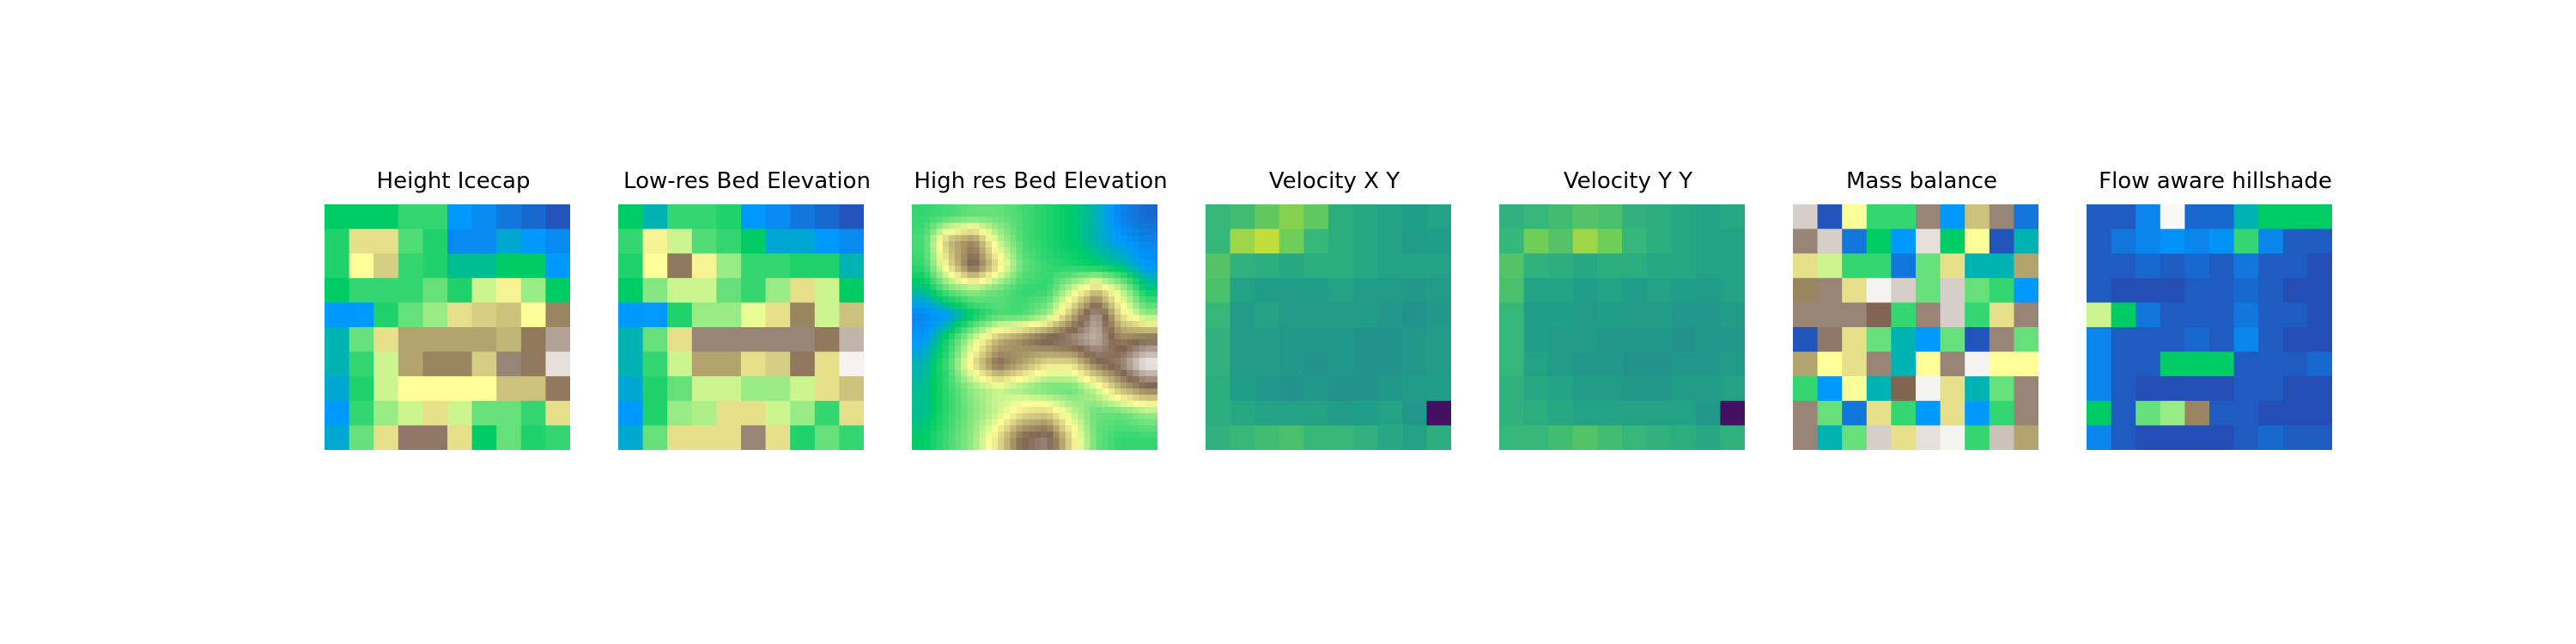 This screenshot has width=2576, height=644. What do you see at coordinates (453, 181) in the screenshot?
I see `chart-title: Height Icecap` at bounding box center [453, 181].